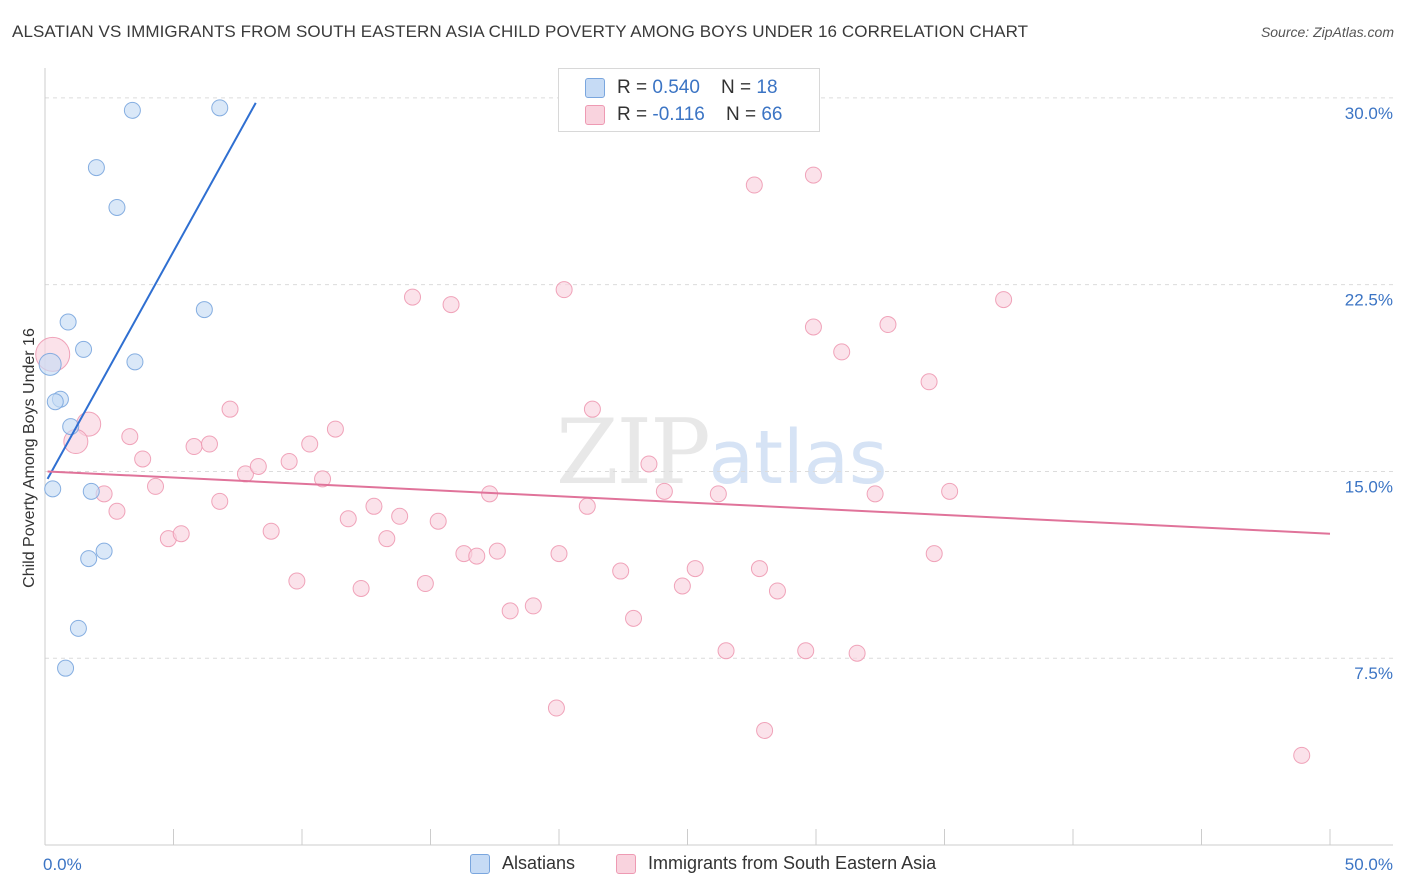 This screenshot has height=892, width=1406. I want to click on correlation-legend: R = 0.540 N = 18 R = -0.116 N = 66, so click(689, 100).